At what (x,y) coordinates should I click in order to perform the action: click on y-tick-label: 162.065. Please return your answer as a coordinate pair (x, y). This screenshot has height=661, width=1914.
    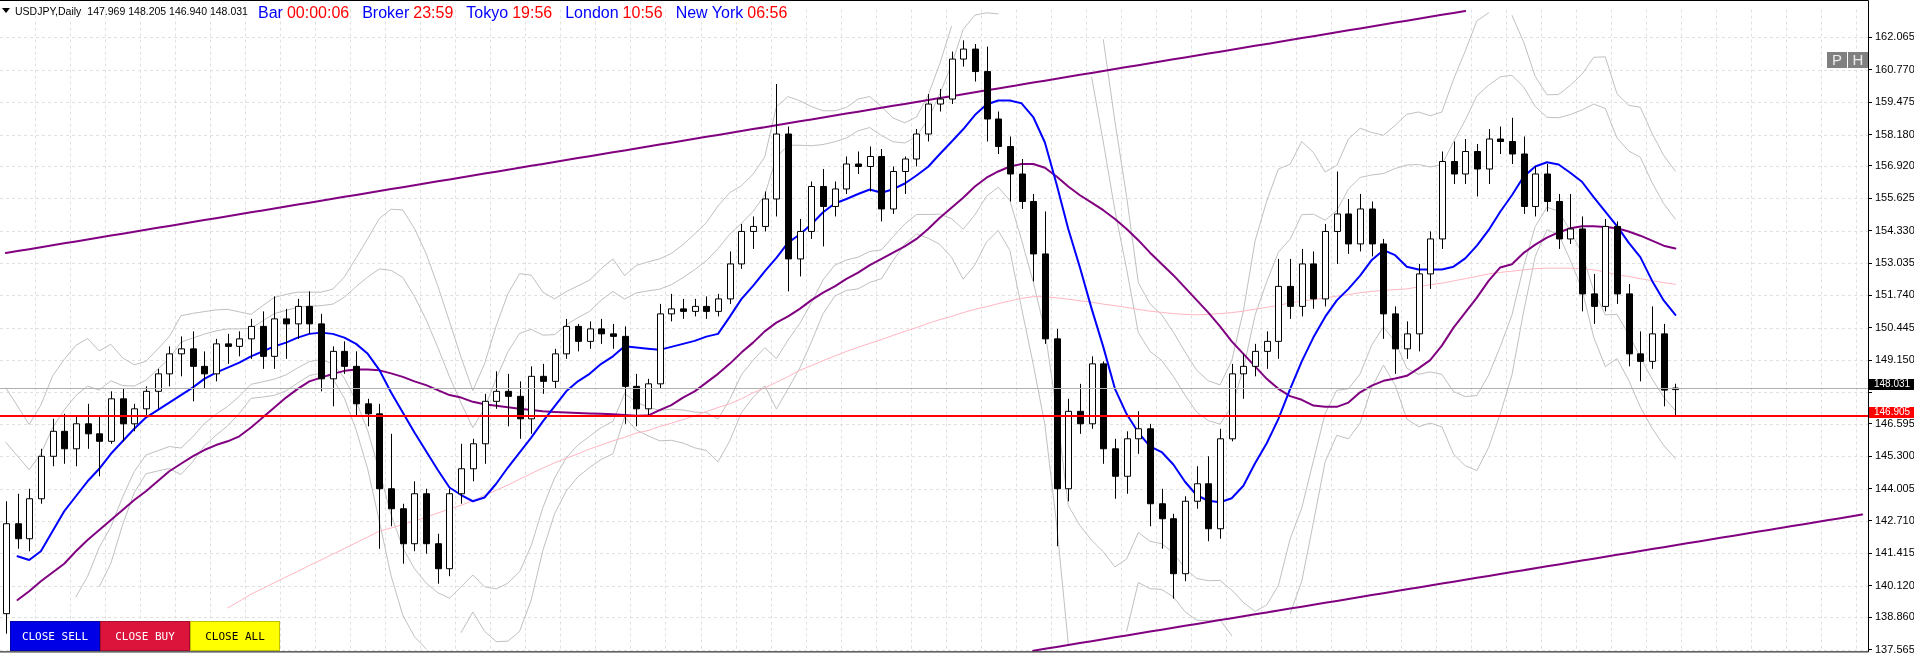
    Looking at the image, I should click on (1894, 36).